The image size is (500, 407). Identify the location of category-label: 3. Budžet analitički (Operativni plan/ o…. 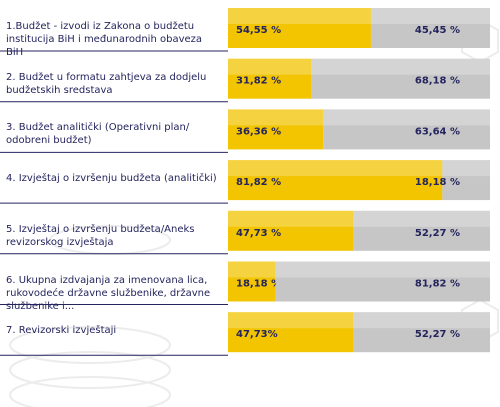
(98, 134).